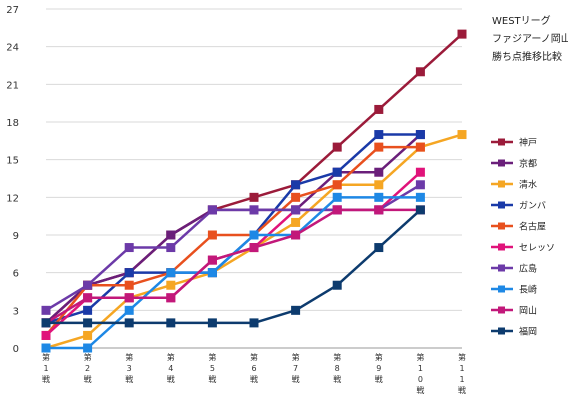 The height and width of the screenshot is (403, 568). Describe the element at coordinates (528, 269) in the screenshot. I see `legend-label: 広島` at that location.